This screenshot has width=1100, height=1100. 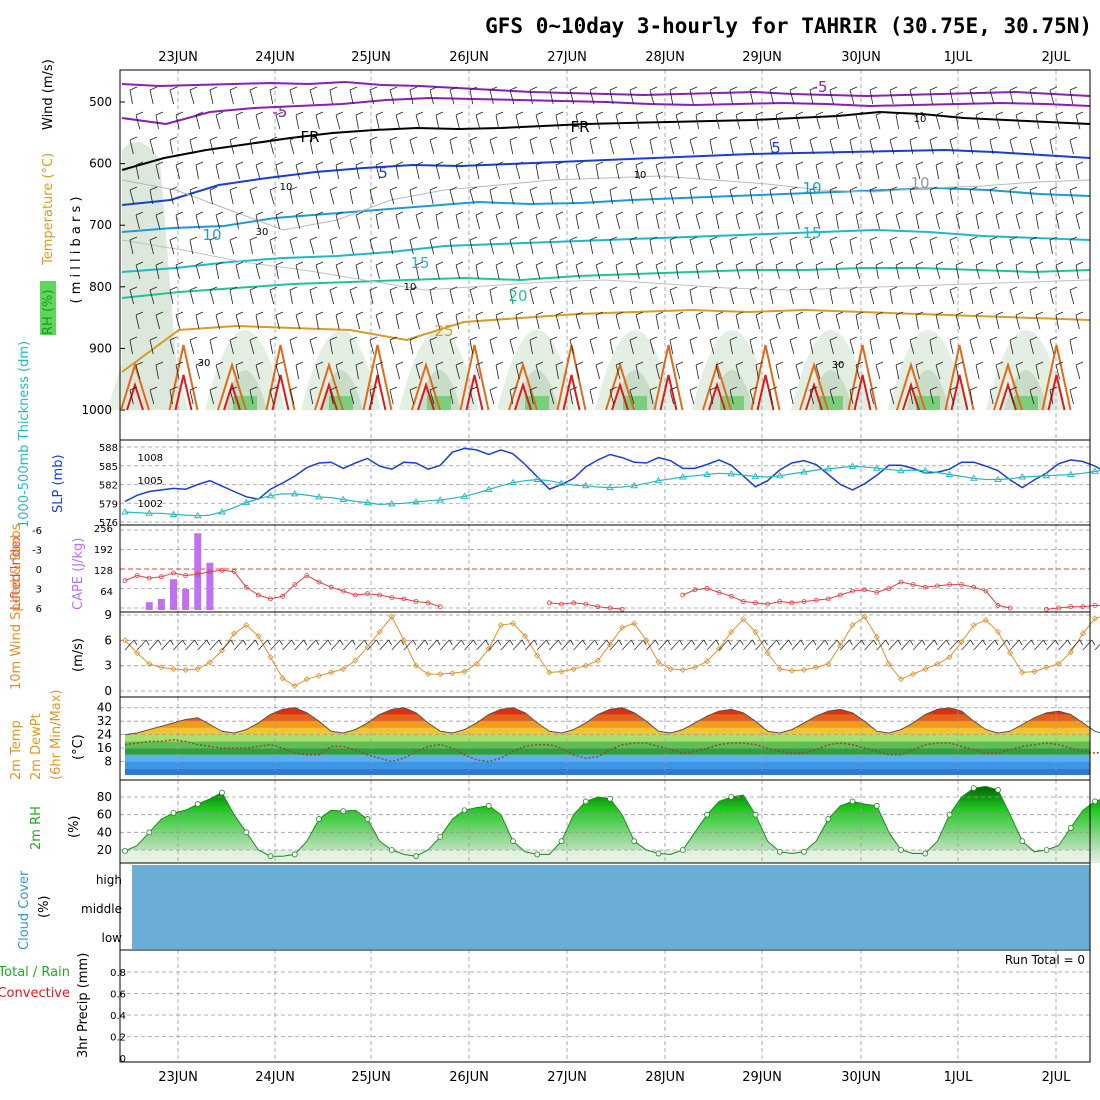 I want to click on cloud-unit: (%), so click(x=44, y=907).